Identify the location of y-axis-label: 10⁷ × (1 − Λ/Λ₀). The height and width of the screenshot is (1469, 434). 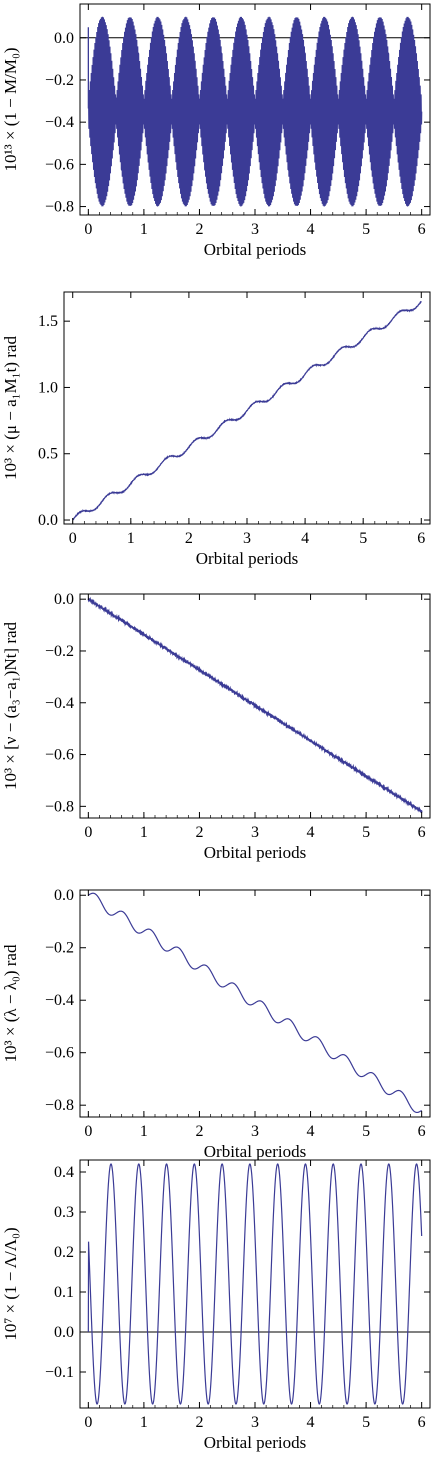
(10, 1283).